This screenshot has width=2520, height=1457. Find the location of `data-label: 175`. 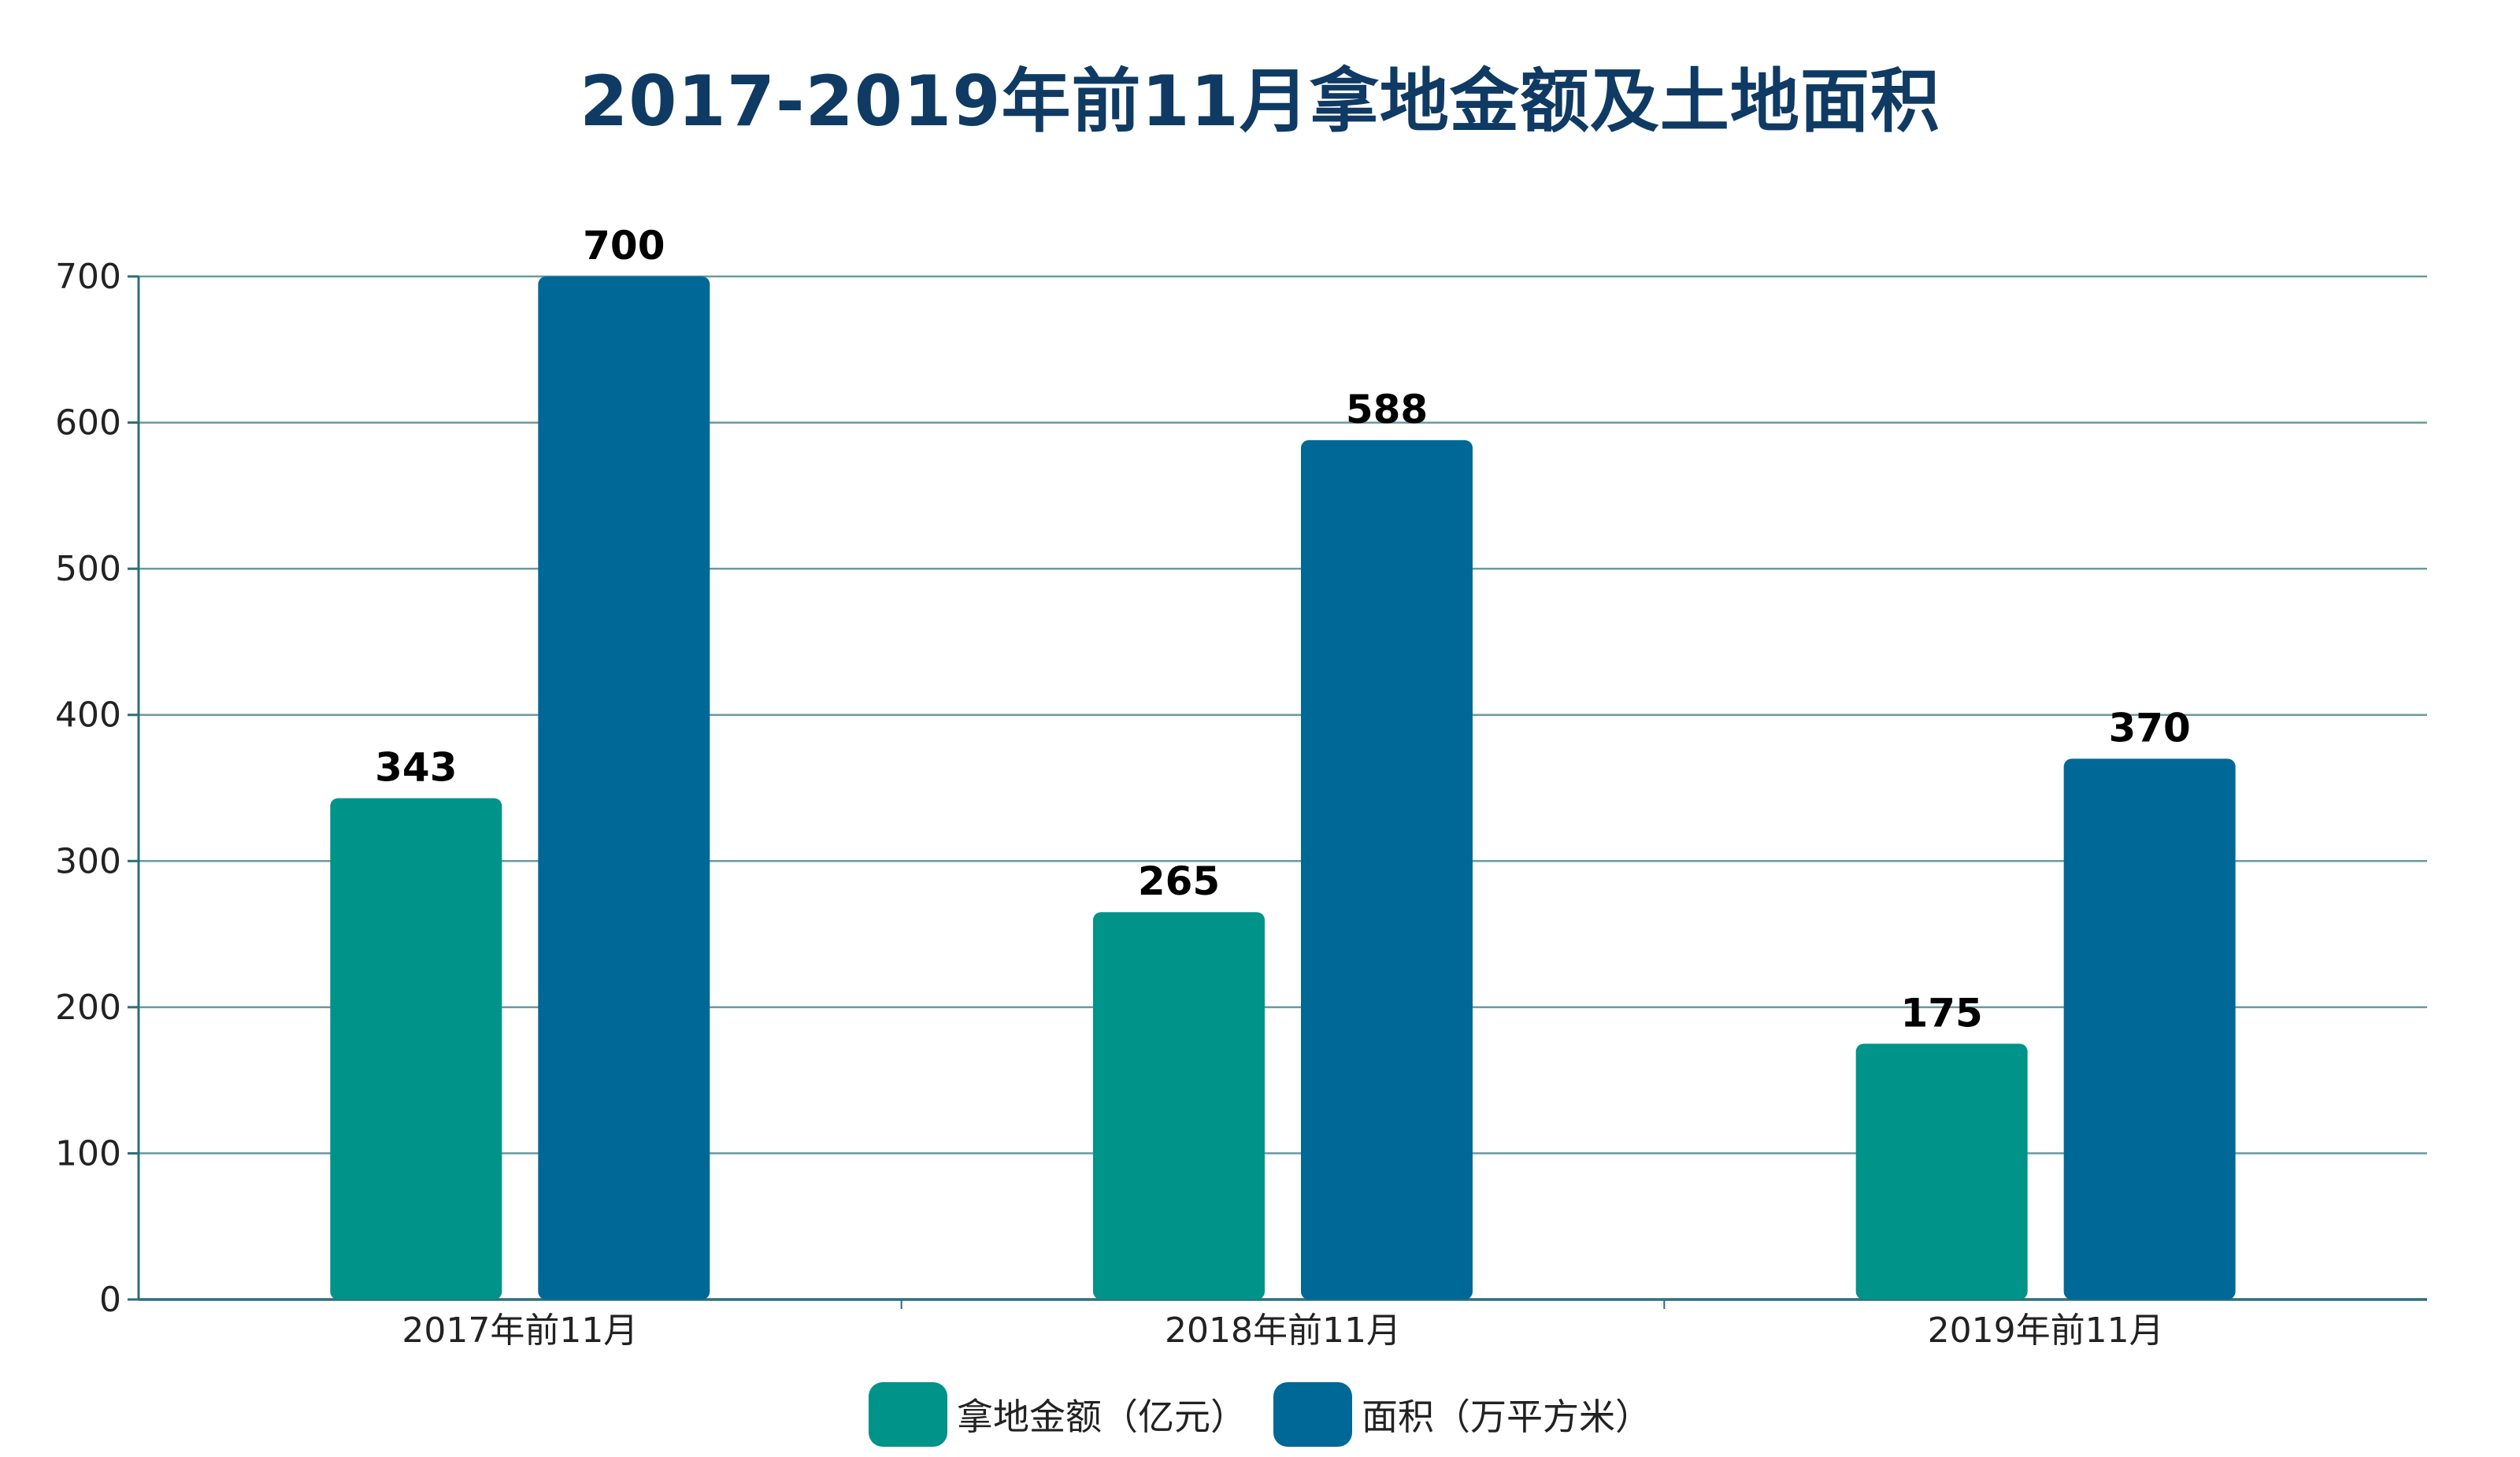

data-label: 175 is located at coordinates (1941, 1013).